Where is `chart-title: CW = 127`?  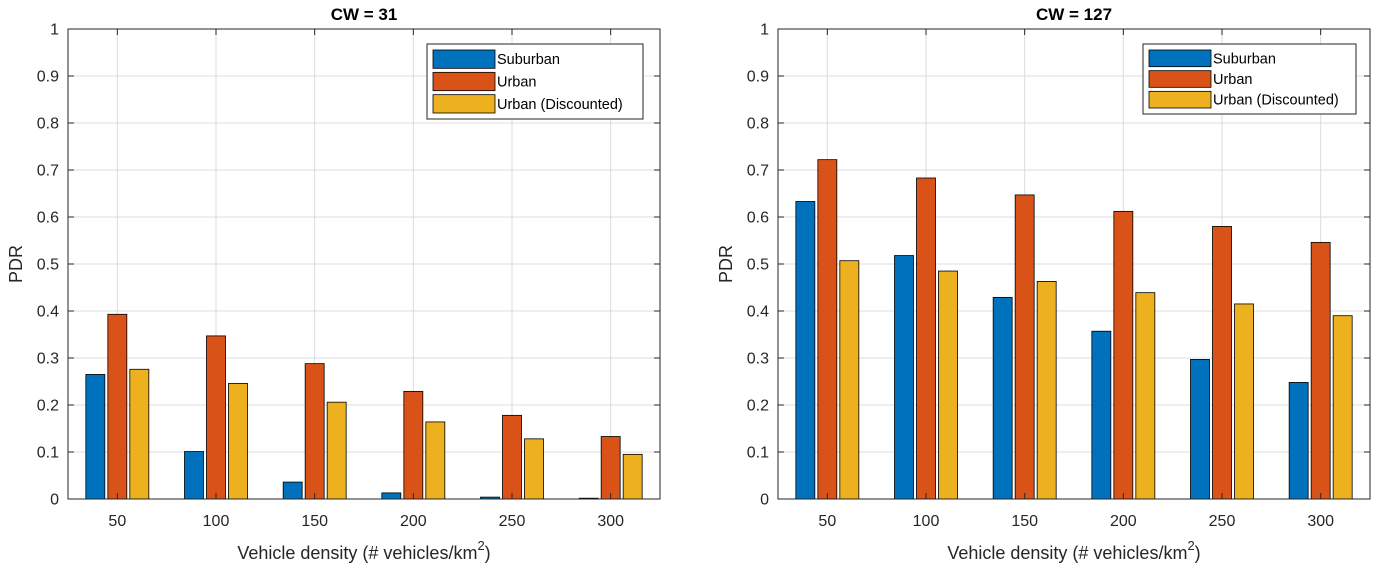 chart-title: CW = 127 is located at coordinates (1074, 14).